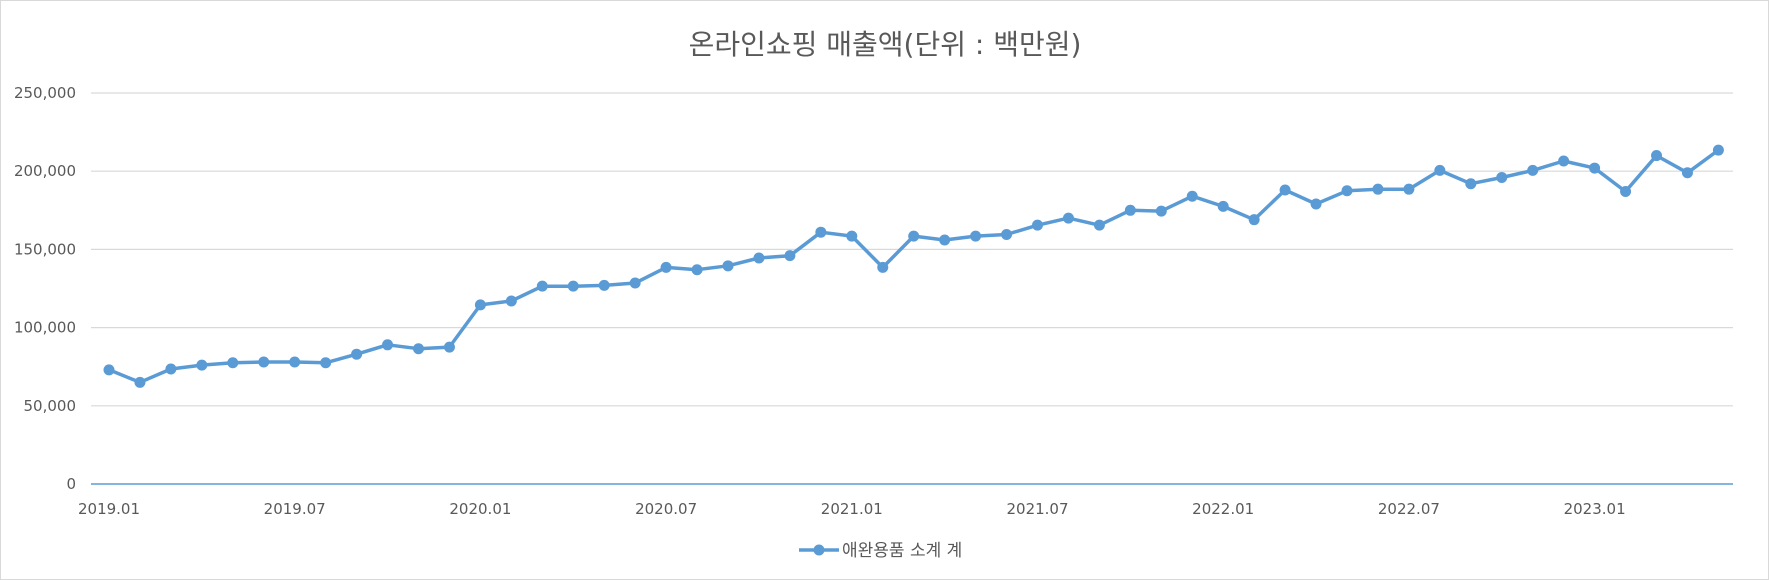  What do you see at coordinates (1037, 509) in the screenshot?
I see `x-tick-label: 2021.07` at bounding box center [1037, 509].